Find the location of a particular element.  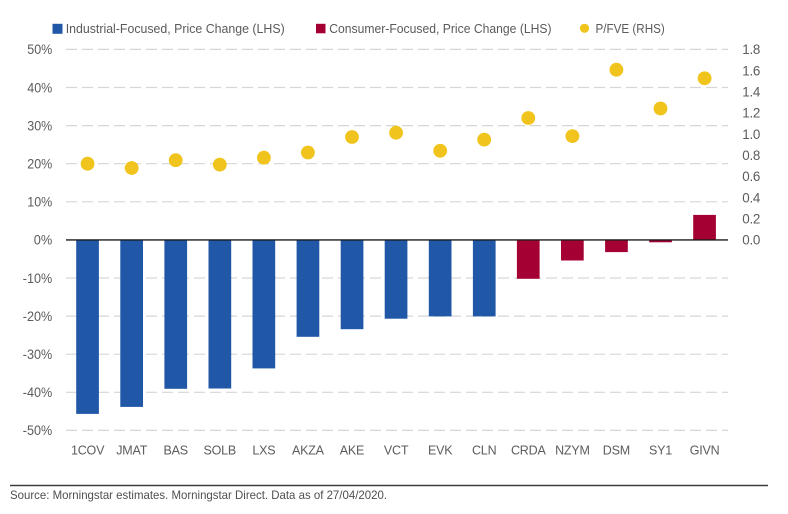

svg-text: 1.8 is located at coordinates (751, 49).